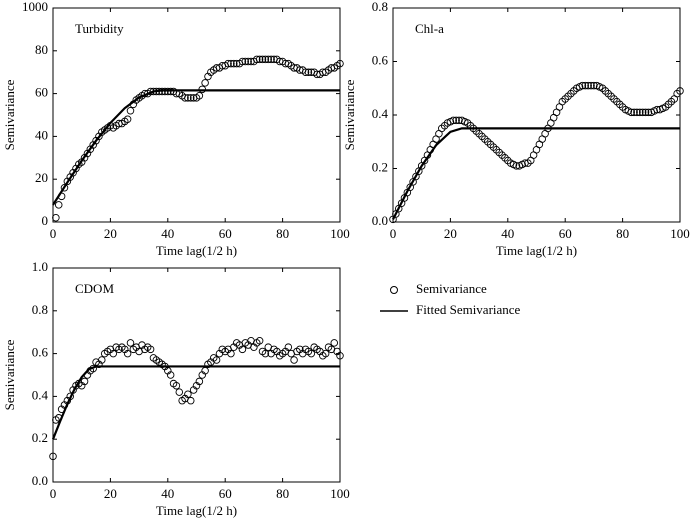 This screenshot has width=691, height=526. What do you see at coordinates (45, 220) in the screenshot?
I see `y-tick-label: 0` at bounding box center [45, 220].